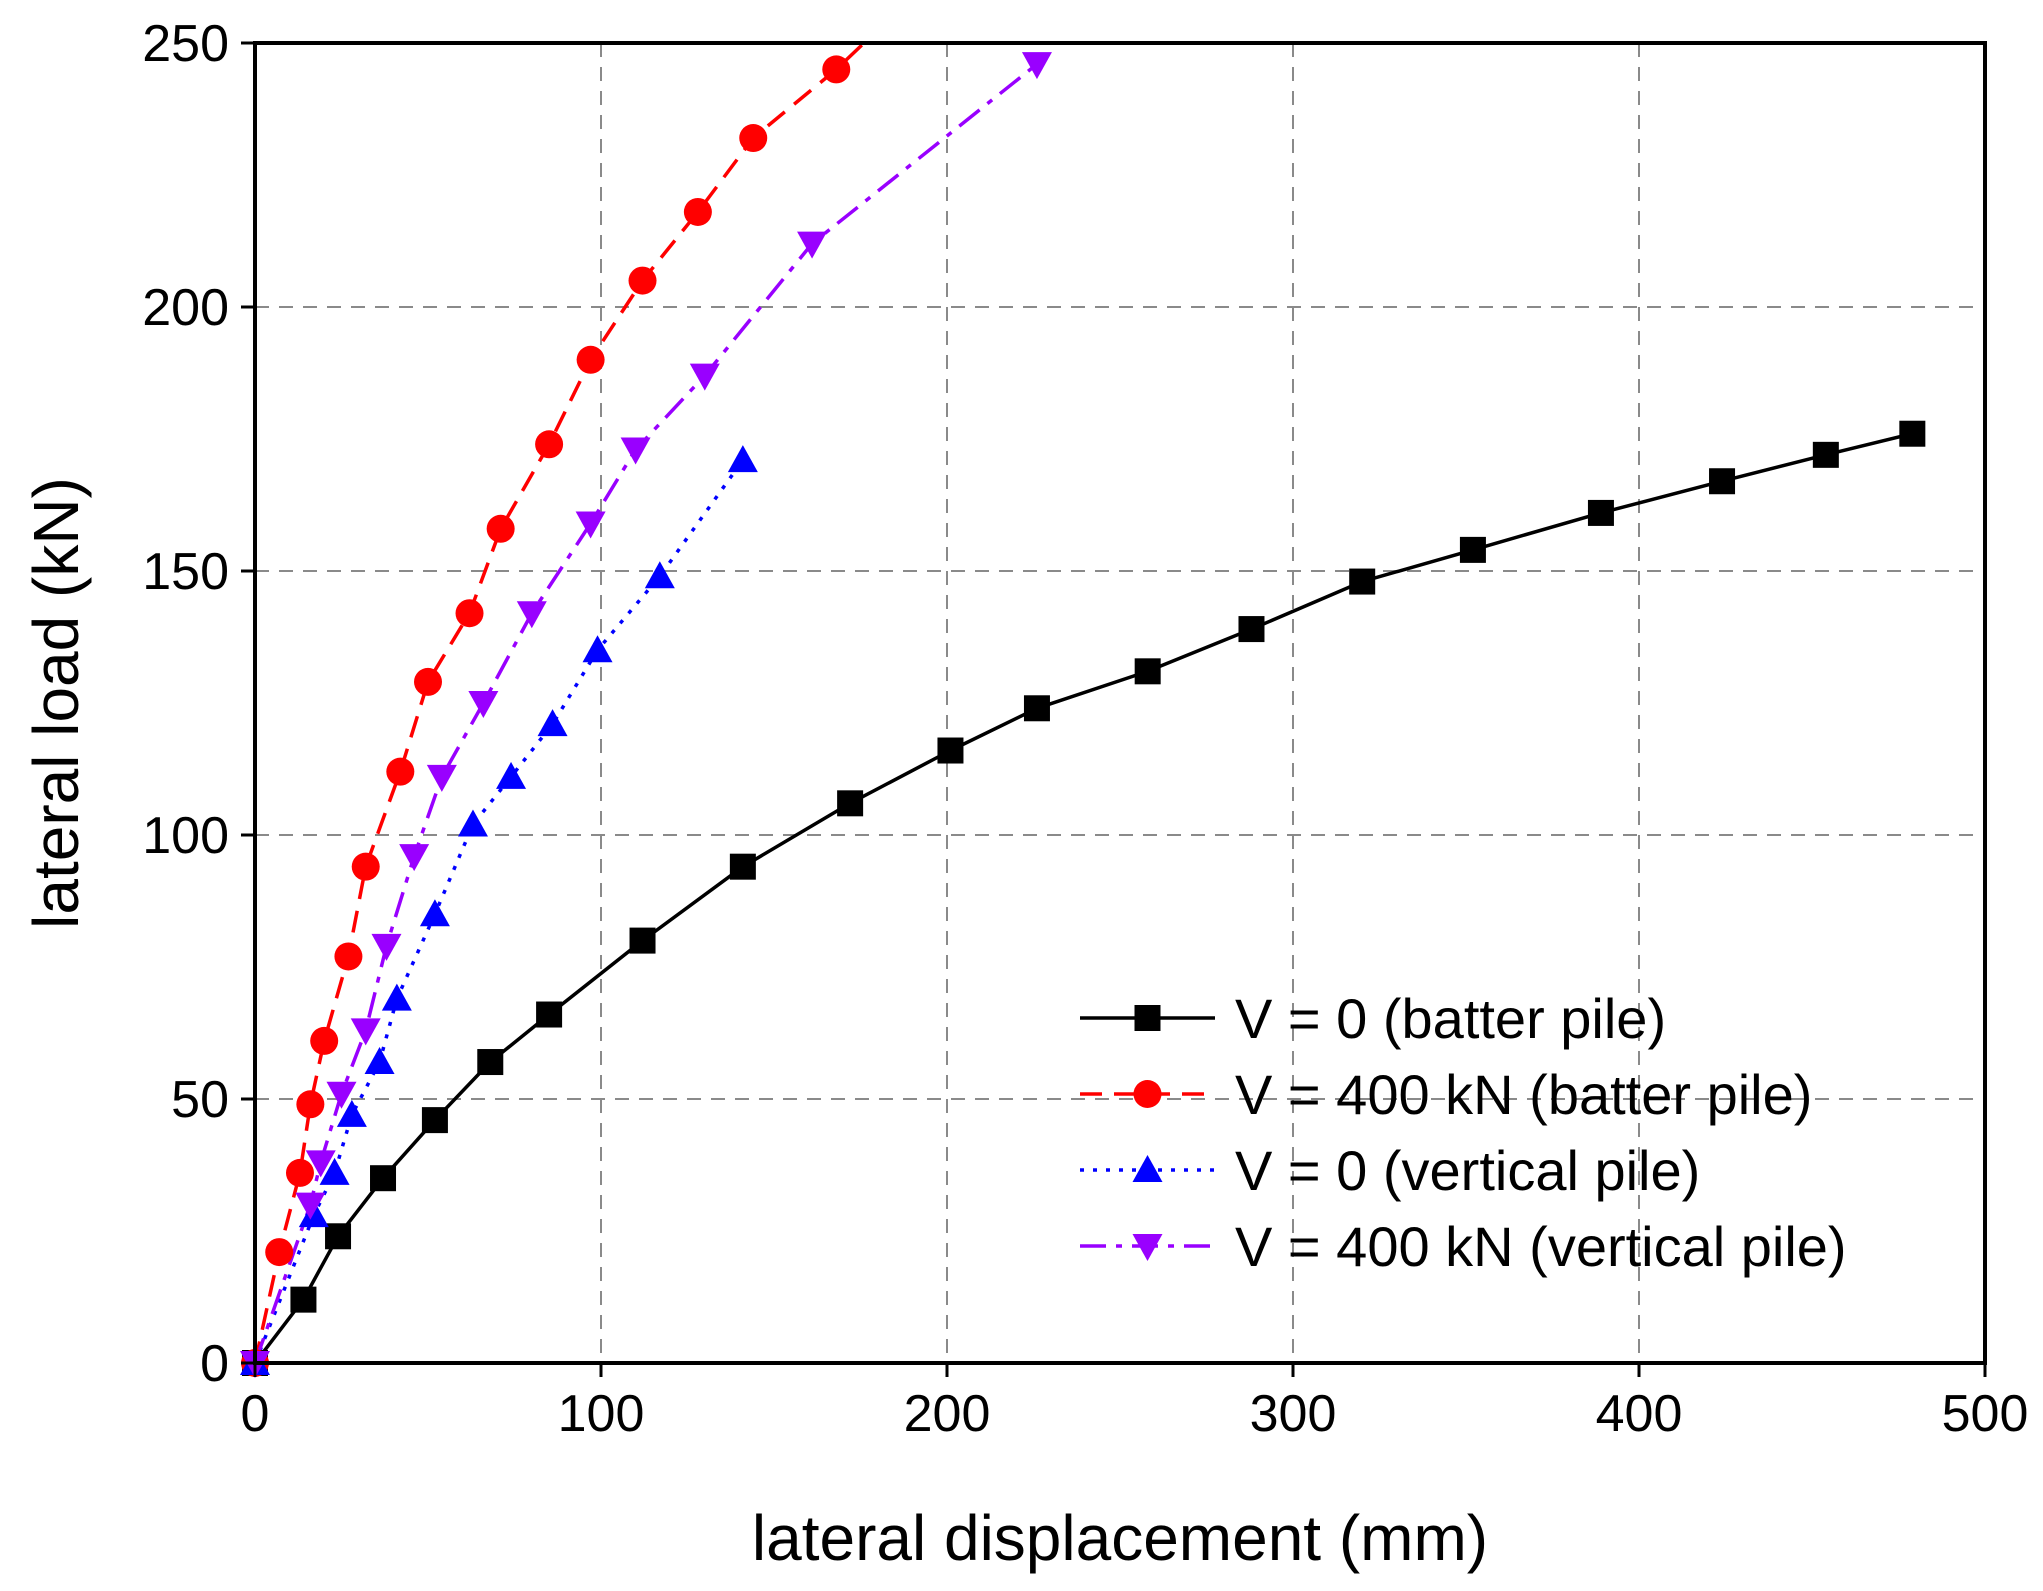 The image size is (2043, 1591). I want to click on y-tick-label: 250, so click(185, 44).